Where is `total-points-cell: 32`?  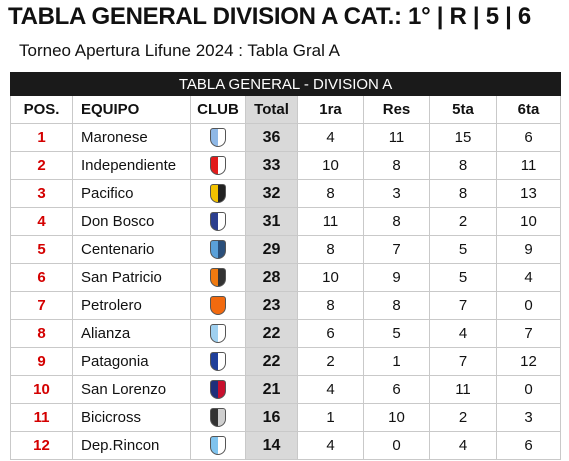 total-points-cell: 32 is located at coordinates (271, 193).